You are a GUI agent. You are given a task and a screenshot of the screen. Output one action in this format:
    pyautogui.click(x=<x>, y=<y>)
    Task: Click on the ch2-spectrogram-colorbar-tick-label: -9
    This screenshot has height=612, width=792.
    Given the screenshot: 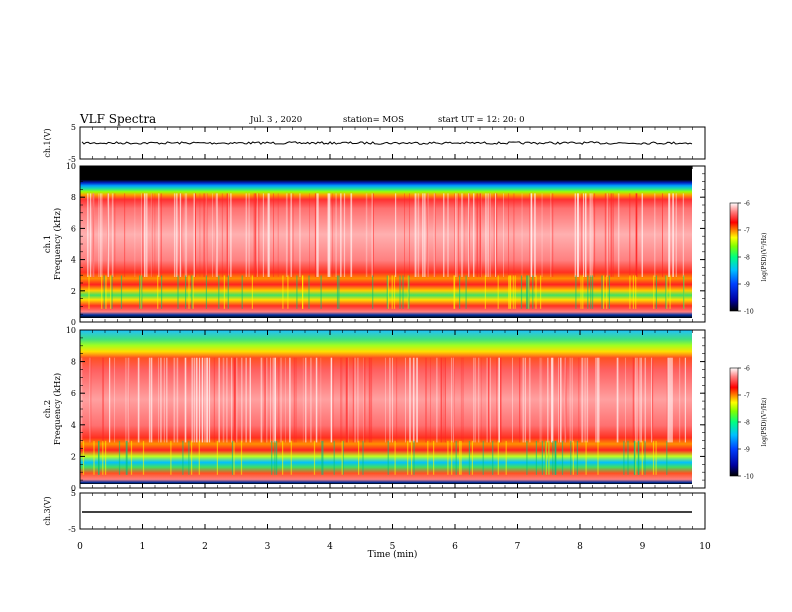 What is the action you would take?
    pyautogui.click(x=747, y=450)
    